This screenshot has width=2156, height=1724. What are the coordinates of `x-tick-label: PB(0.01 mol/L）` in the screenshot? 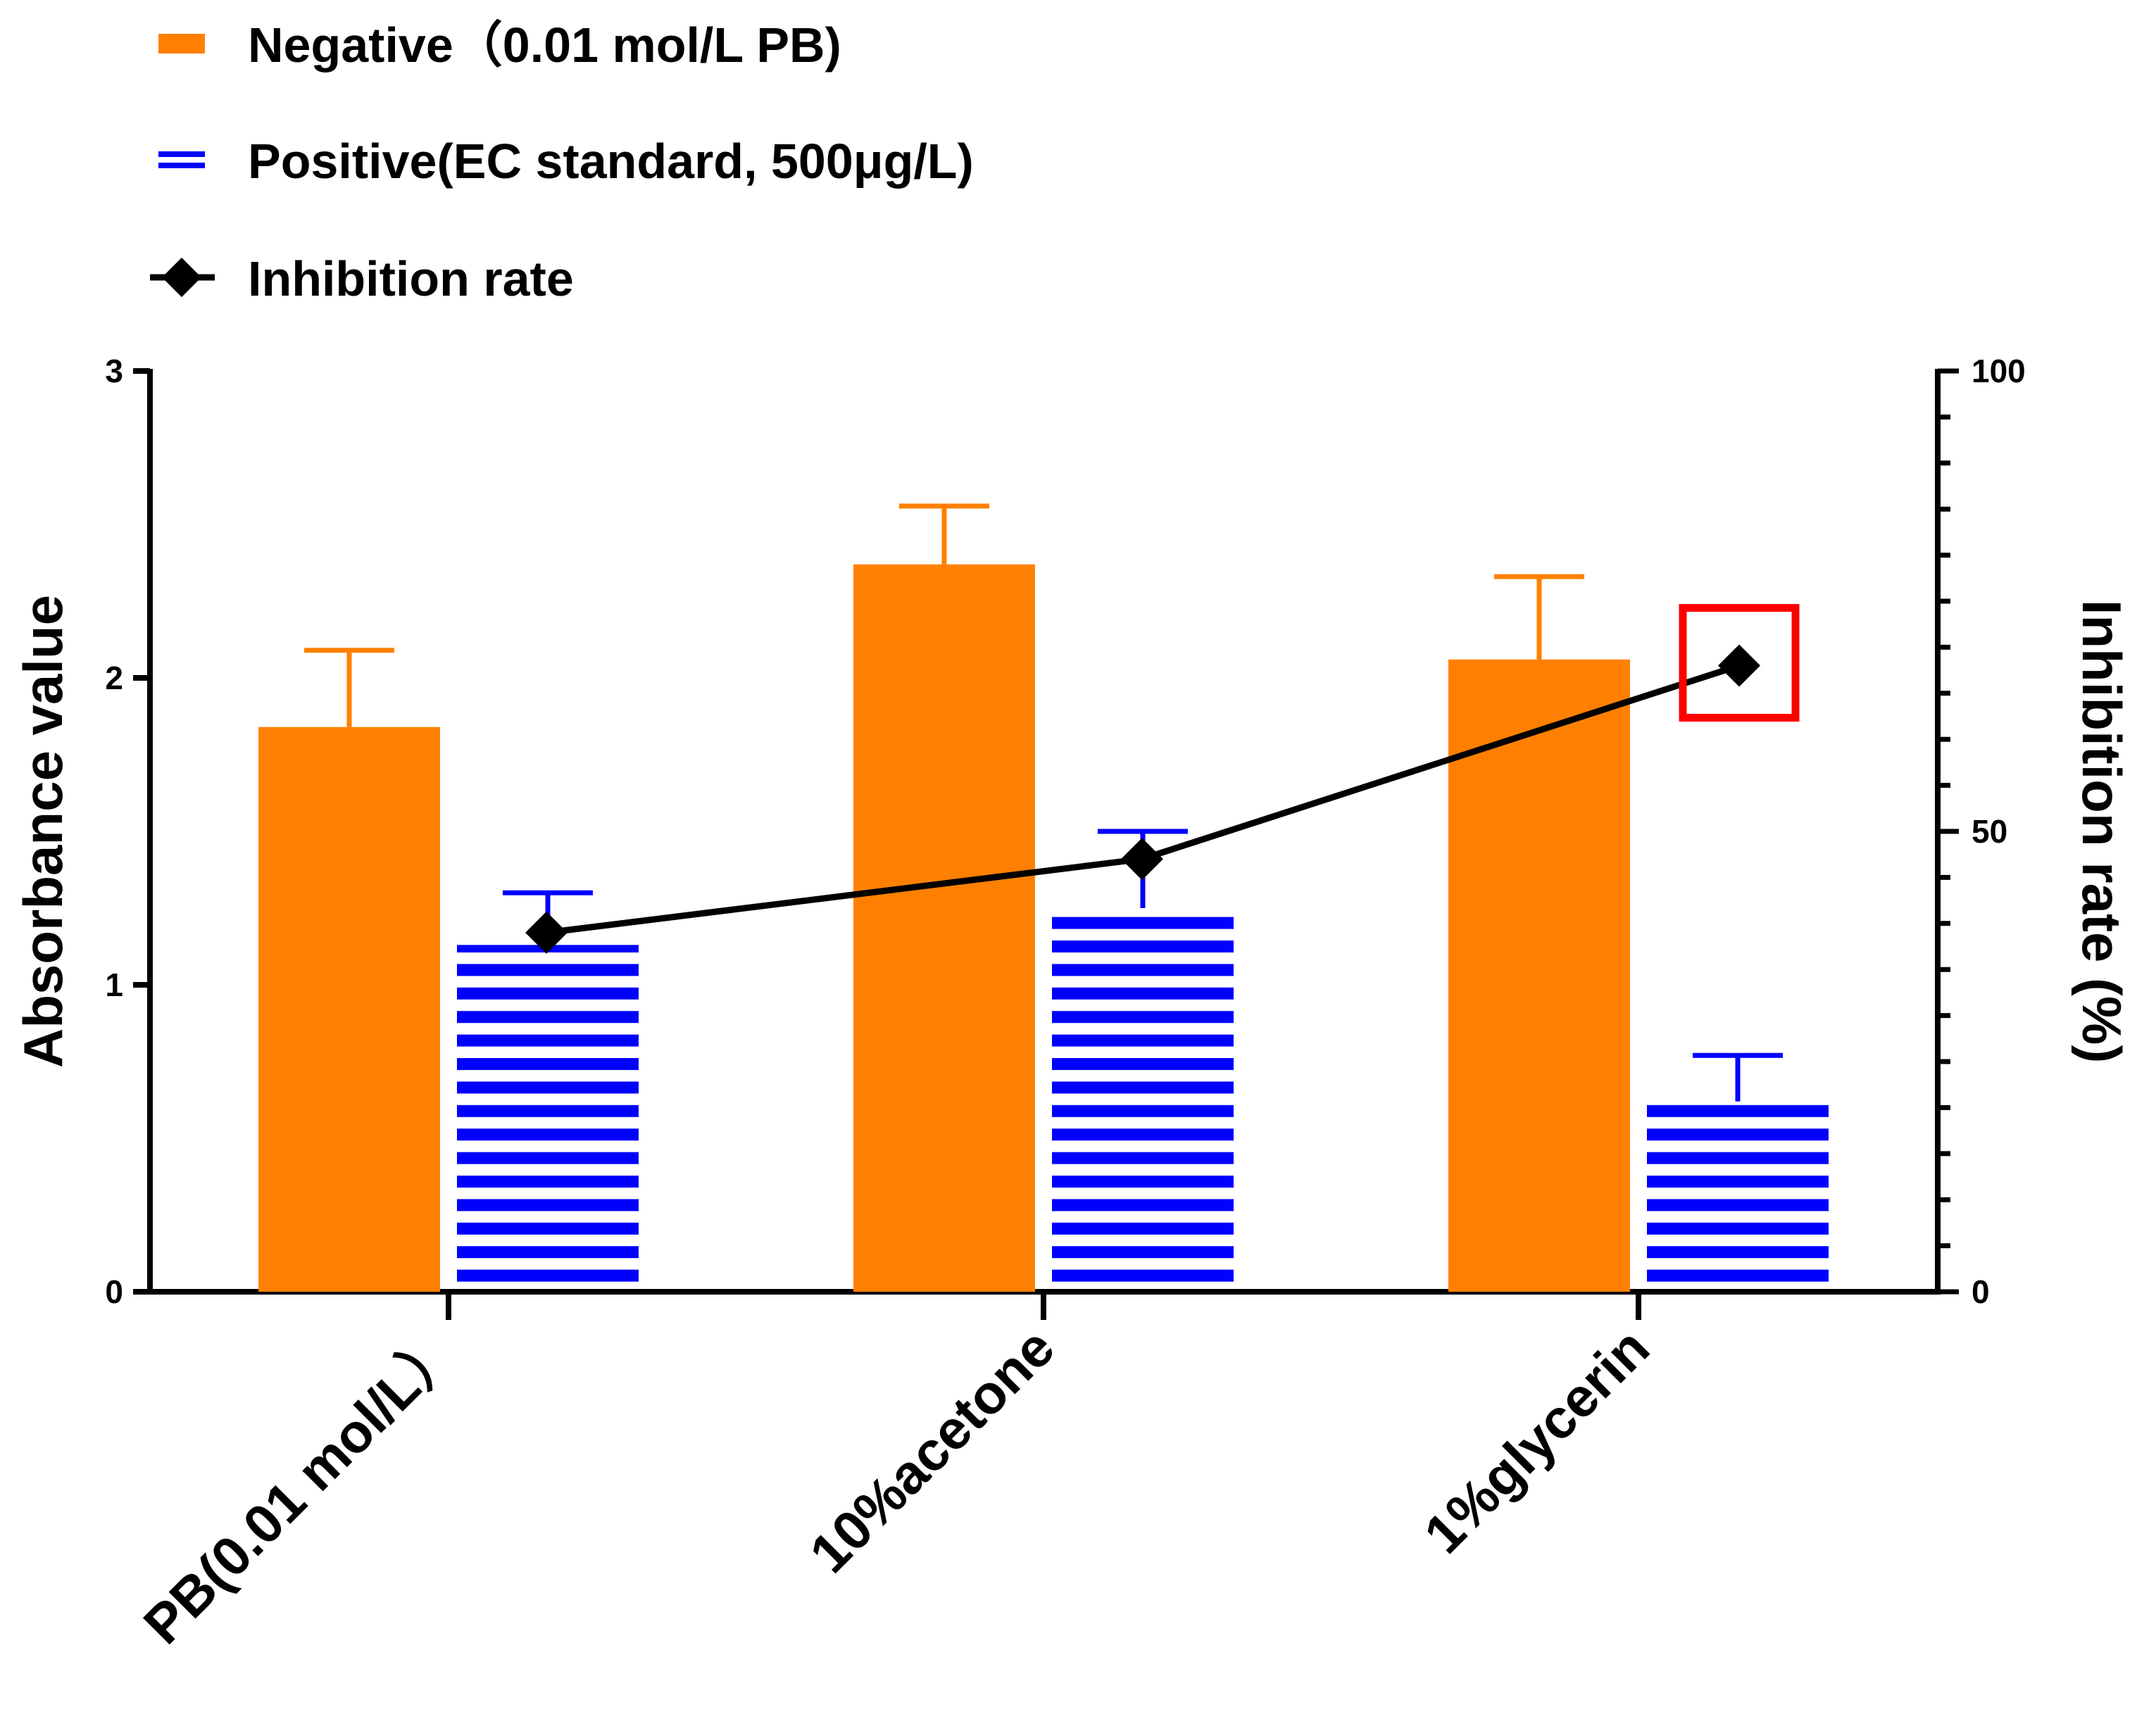 It's located at (301, 1486).